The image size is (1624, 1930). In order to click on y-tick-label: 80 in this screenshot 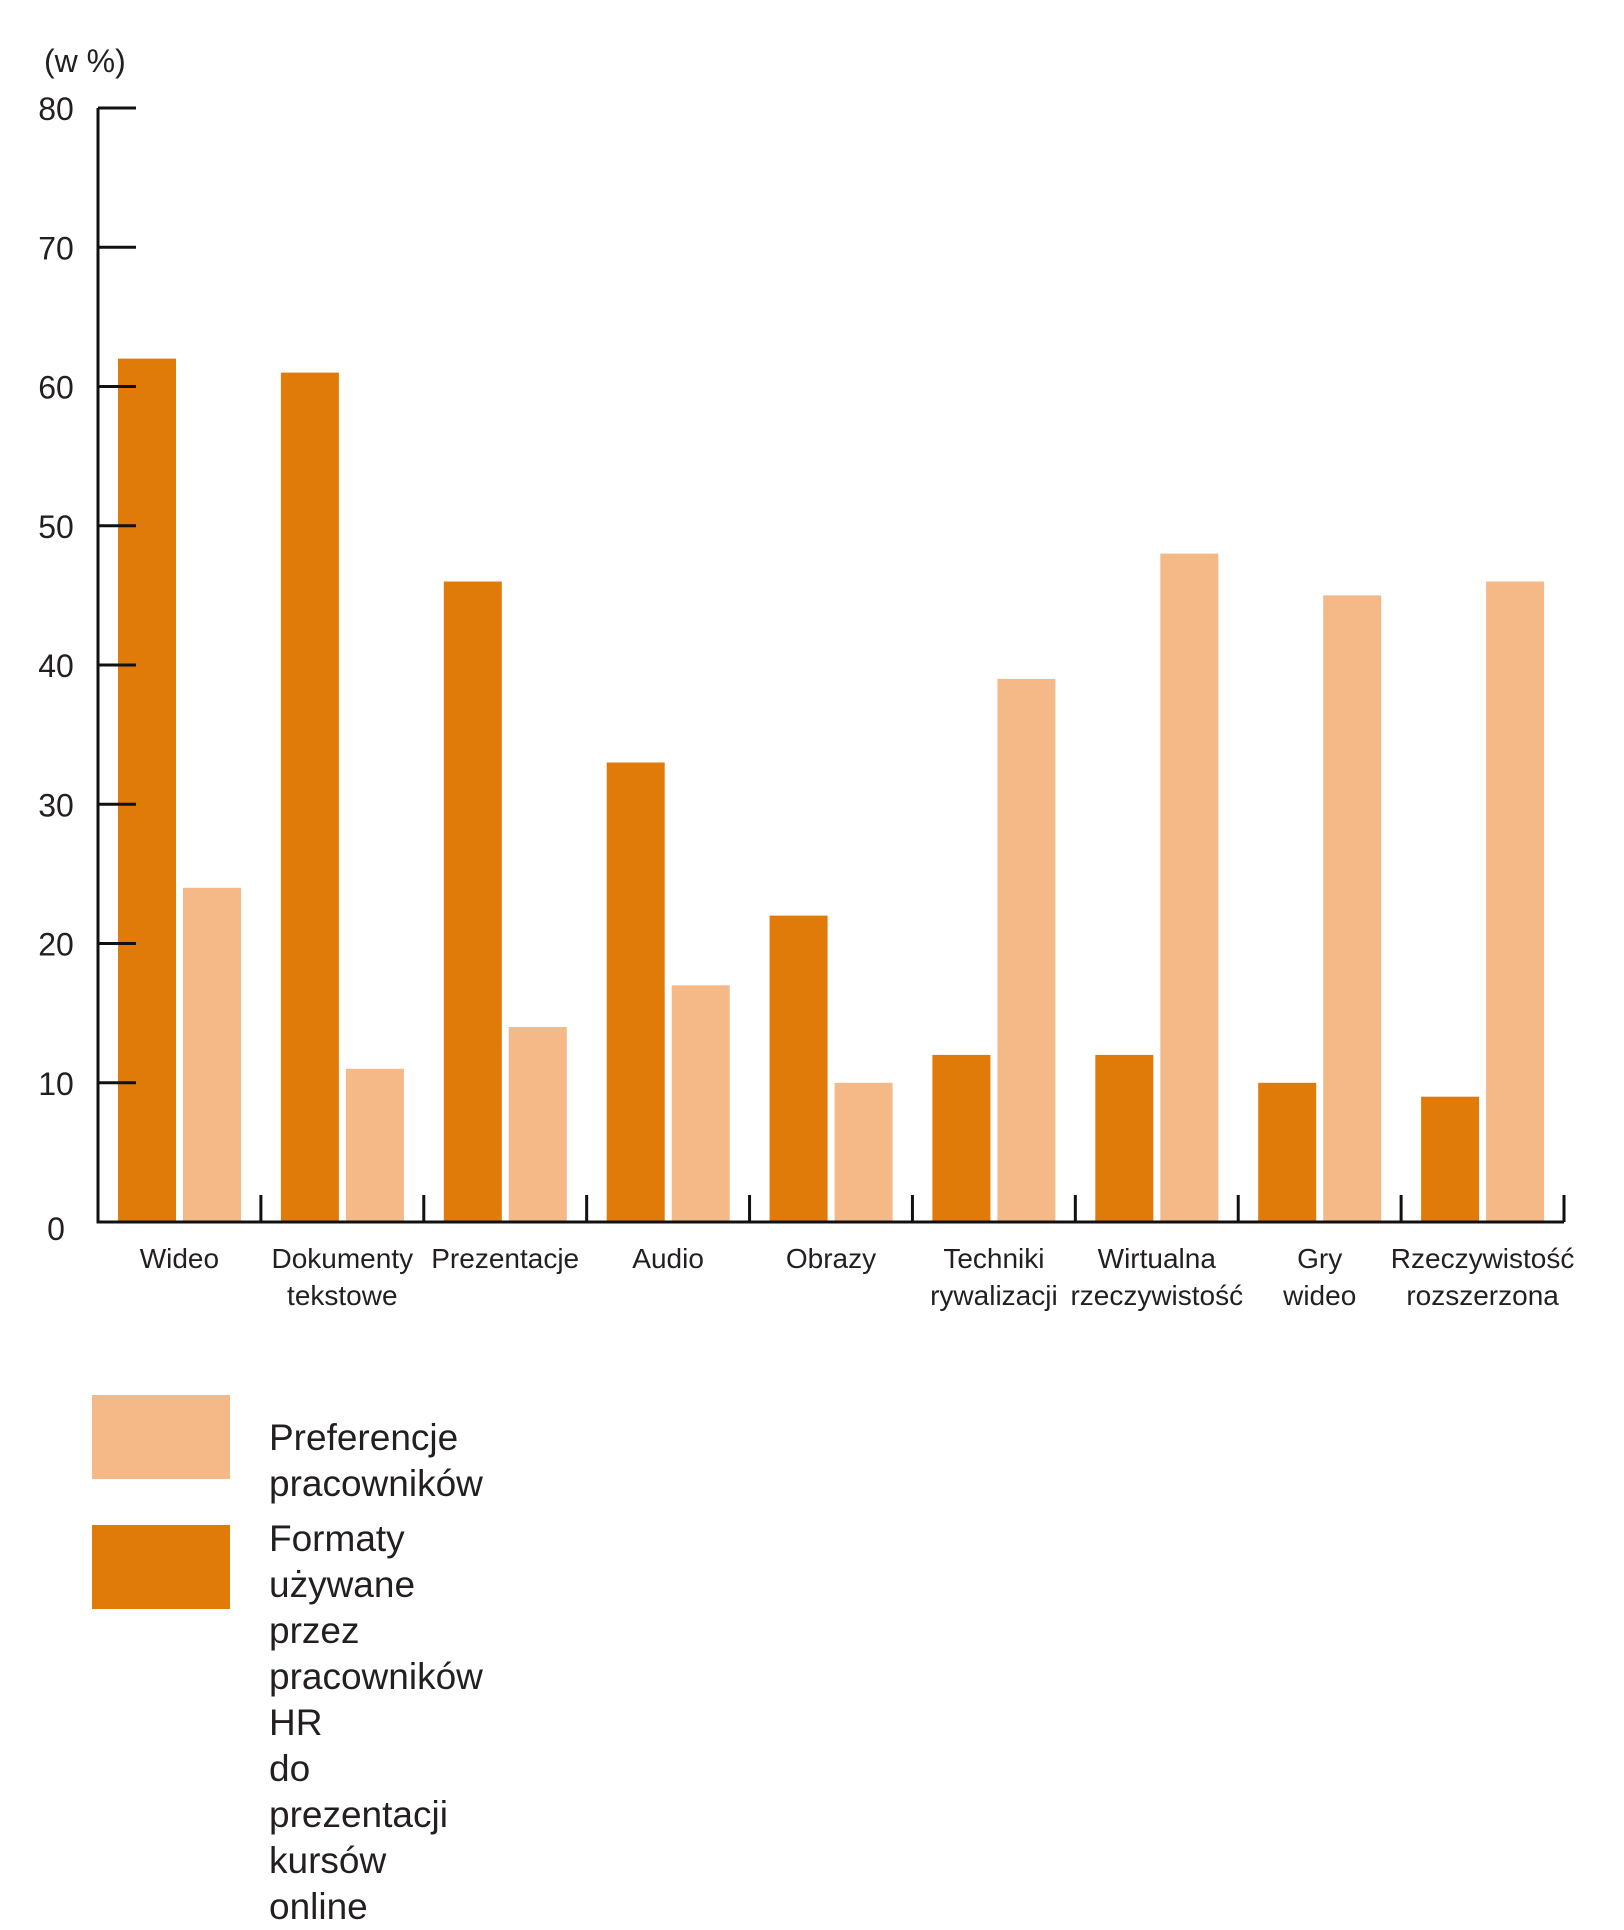, I will do `click(56, 109)`.